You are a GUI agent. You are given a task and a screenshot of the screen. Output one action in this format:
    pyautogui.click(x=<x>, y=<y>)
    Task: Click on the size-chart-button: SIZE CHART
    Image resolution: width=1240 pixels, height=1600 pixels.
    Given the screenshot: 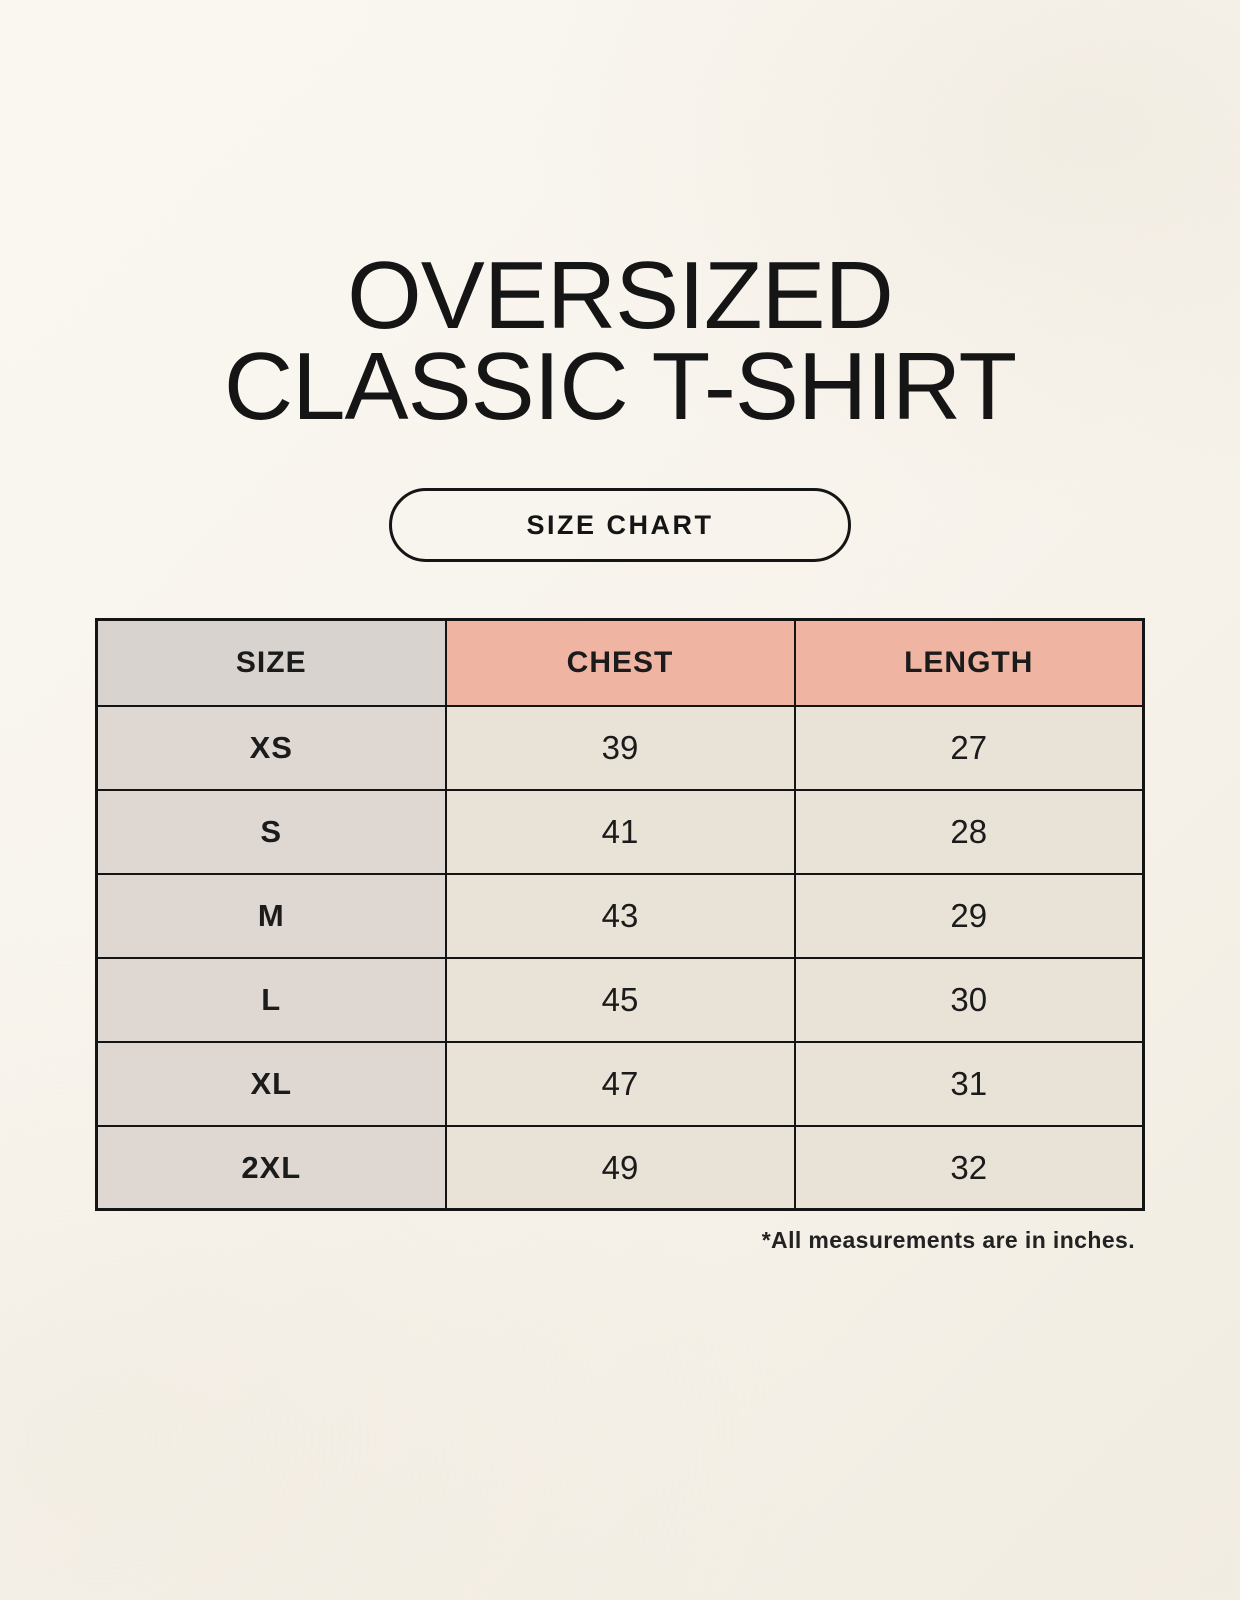 What is the action you would take?
    pyautogui.click(x=620, y=525)
    